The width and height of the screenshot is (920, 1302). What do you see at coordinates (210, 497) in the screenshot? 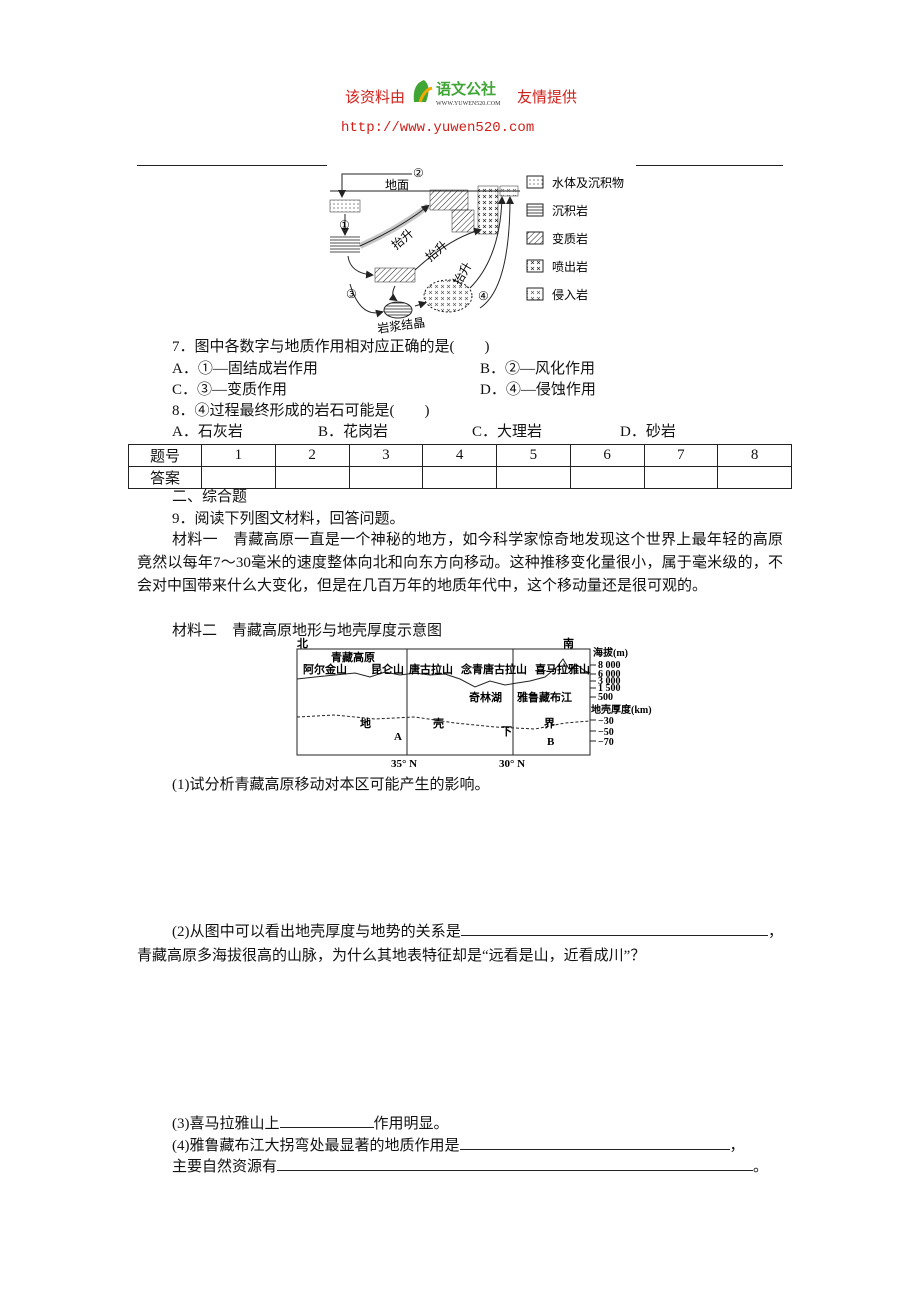
I see `section-title: 二、综合题` at bounding box center [210, 497].